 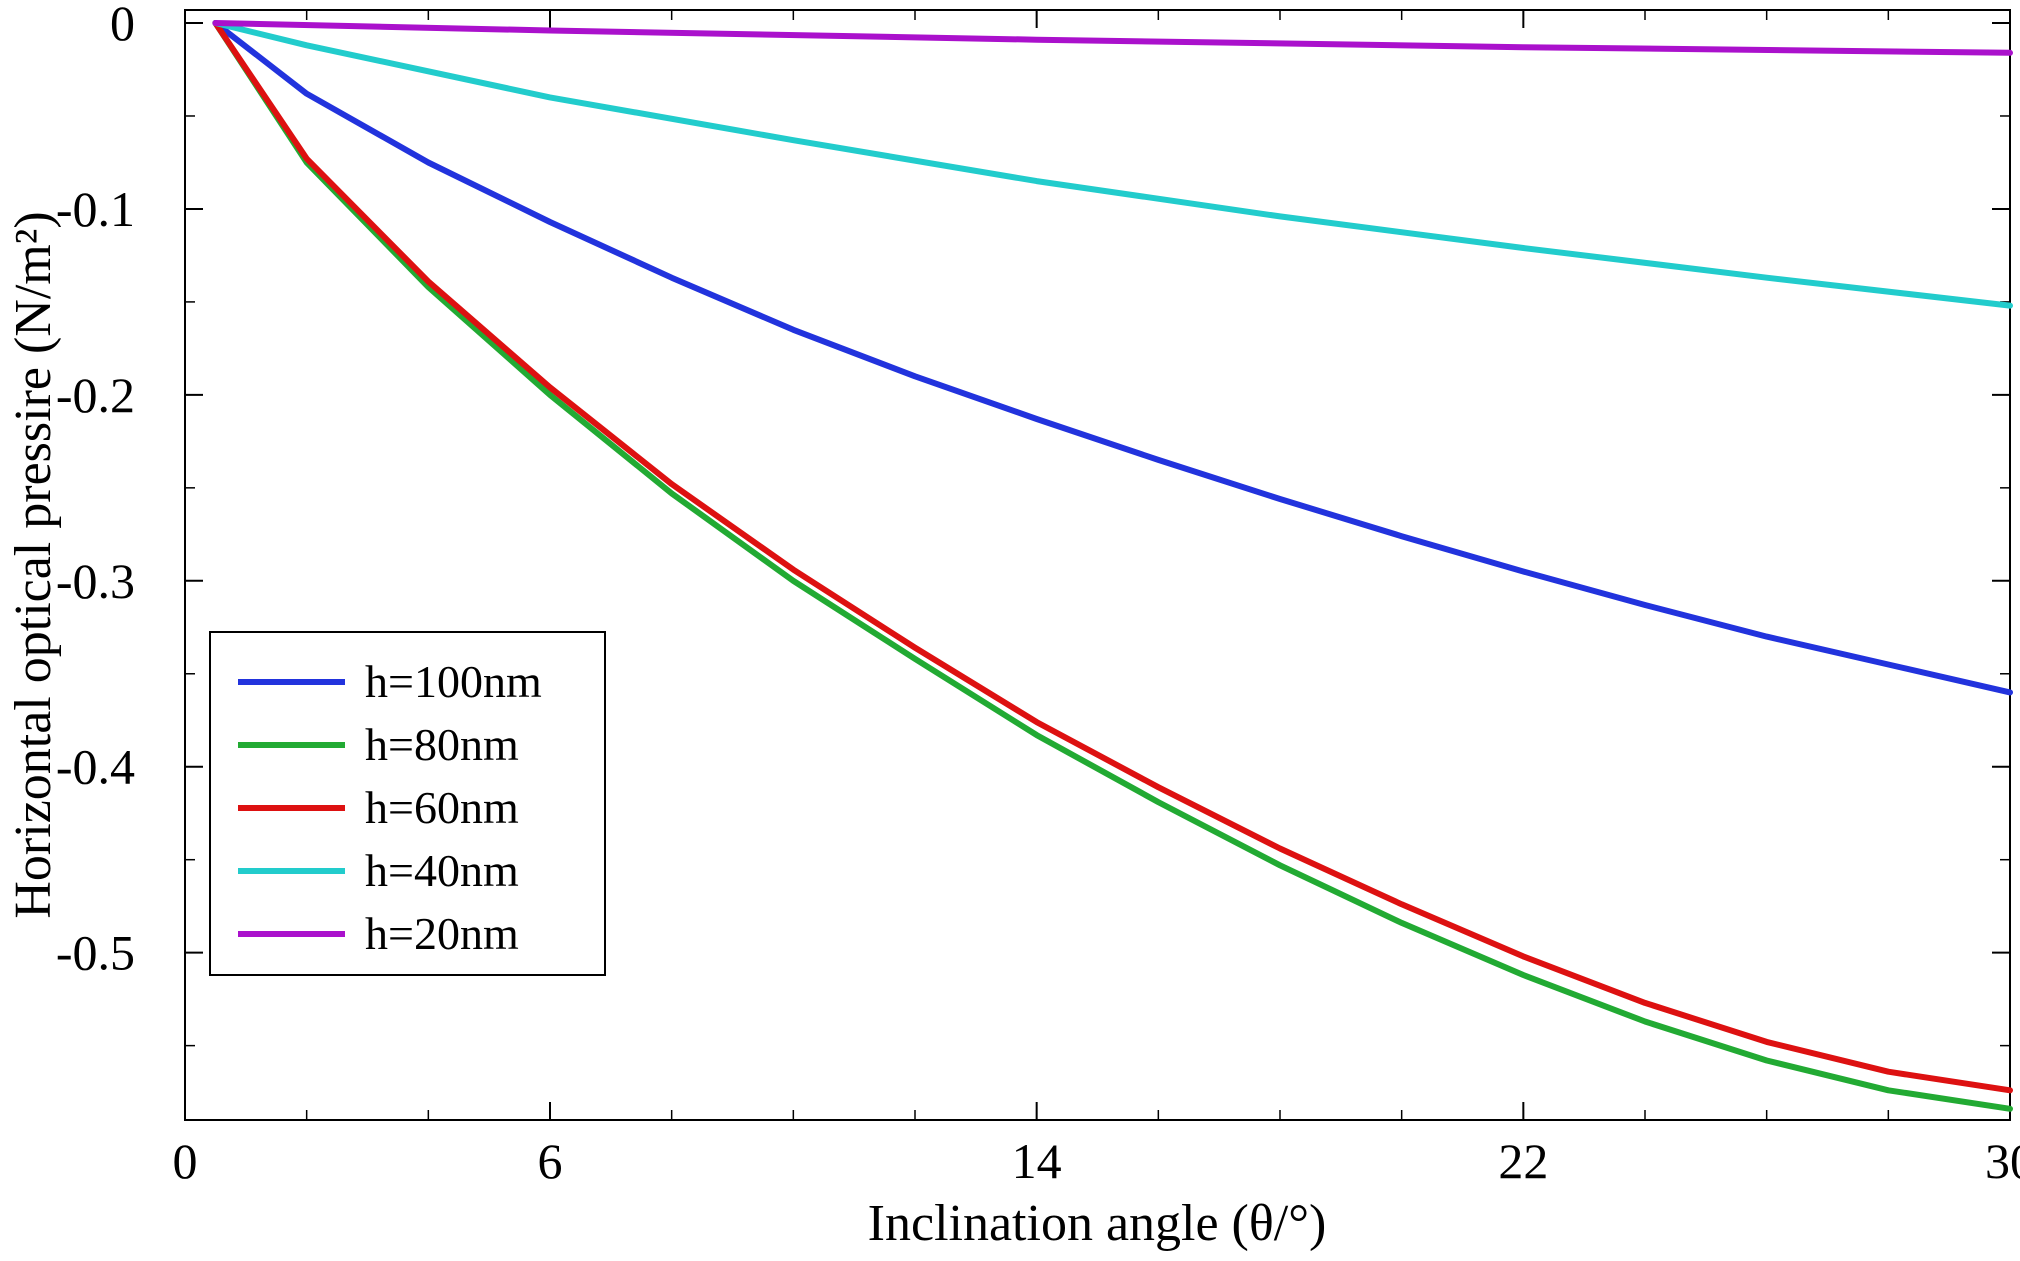 I want to click on legend: h=100nm h=80nm h=60nm h=40nm h=20nm, so click(x=407, y=803).